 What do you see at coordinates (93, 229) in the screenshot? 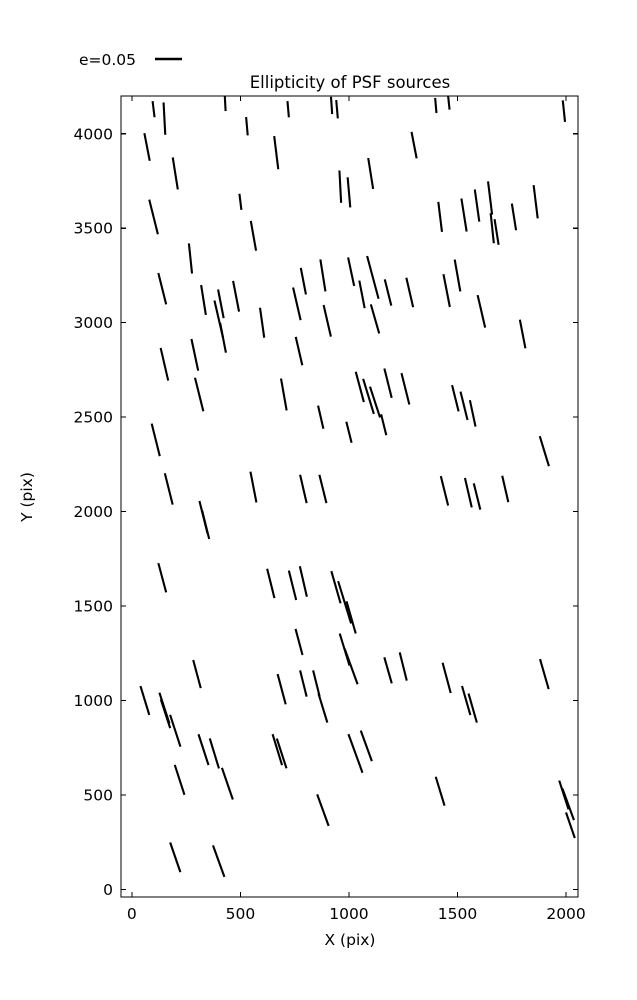
I see `y-tick-label: 3500` at bounding box center [93, 229].